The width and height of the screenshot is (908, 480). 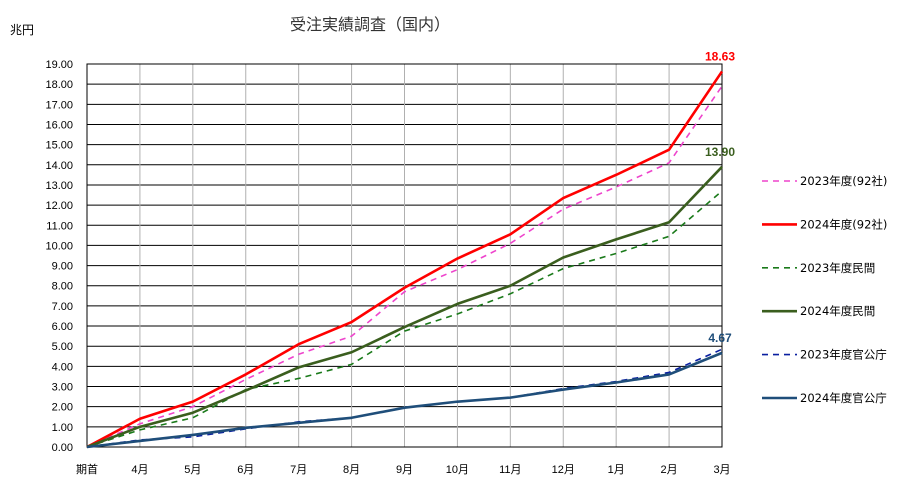 I want to click on x-tick-label: 11月, so click(x=510, y=470).